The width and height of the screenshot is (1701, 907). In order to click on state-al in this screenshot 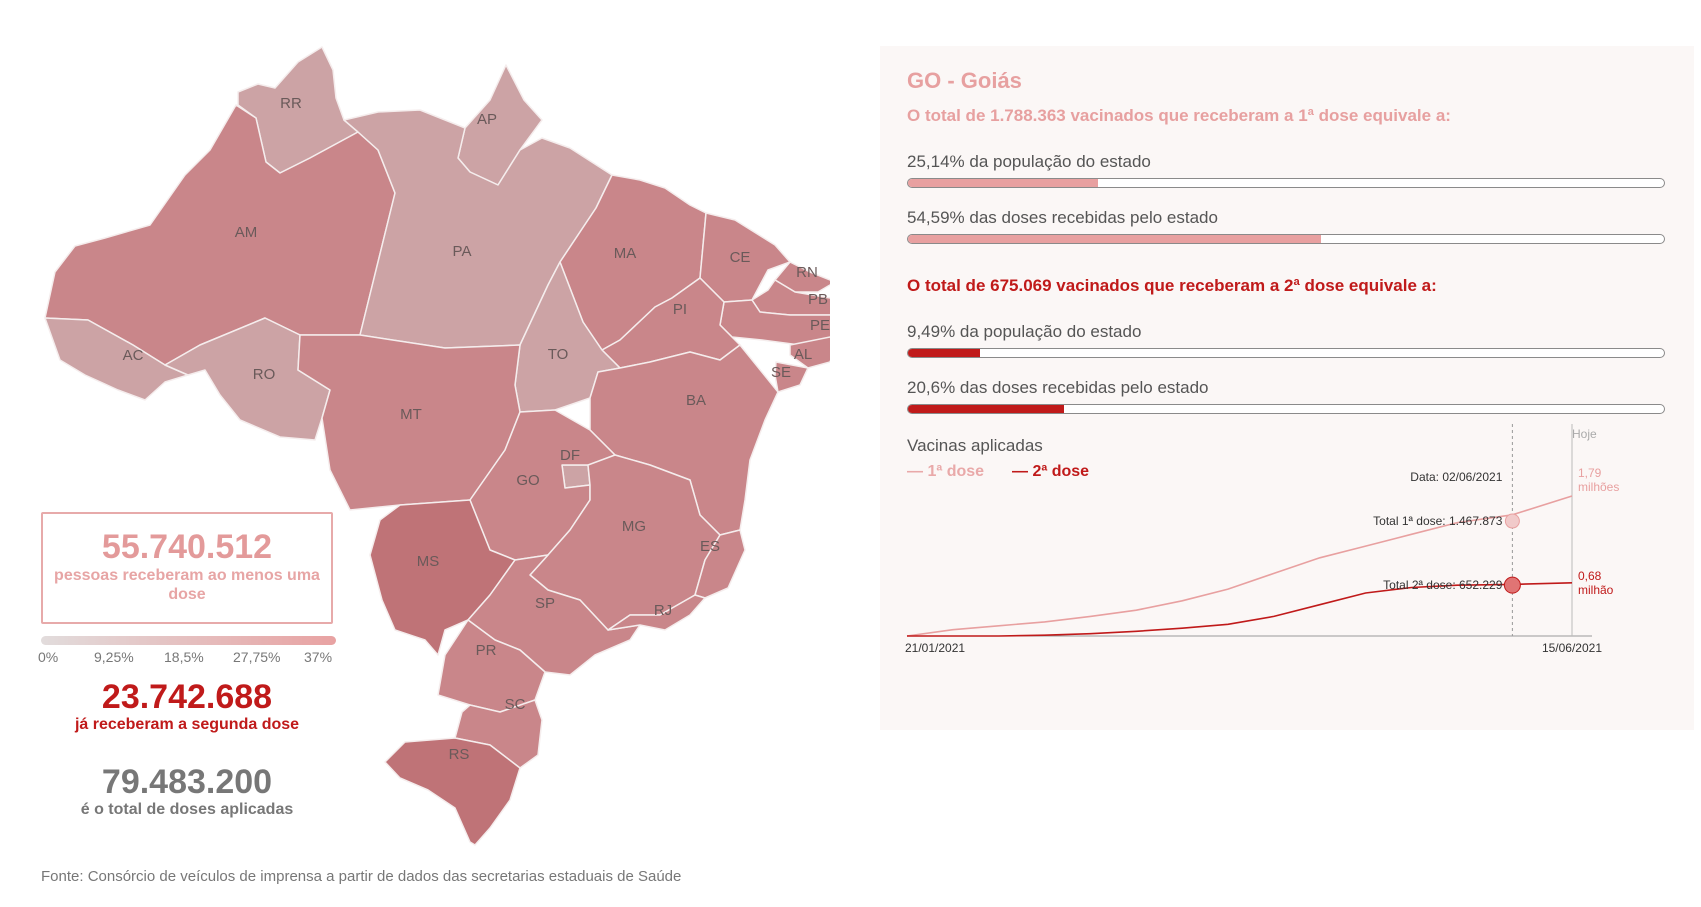, I will do `click(809, 352)`.